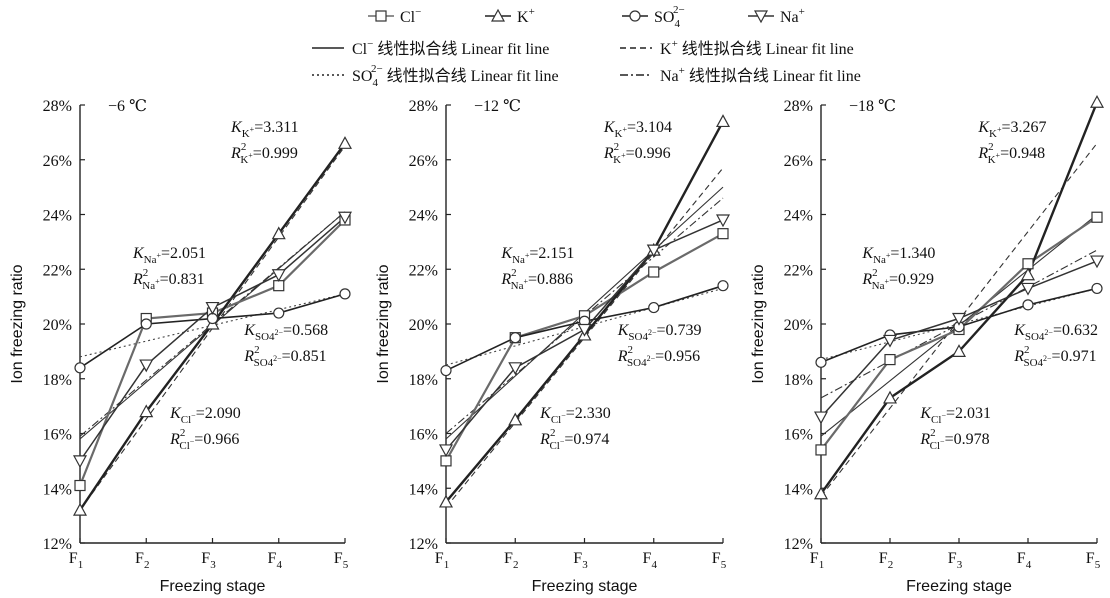 The height and width of the screenshot is (598, 1110). Describe the element at coordinates (757, 48) in the screenshot. I see `legend-fit-label-k: K+ 线性拟合线 Linear fit line` at that location.